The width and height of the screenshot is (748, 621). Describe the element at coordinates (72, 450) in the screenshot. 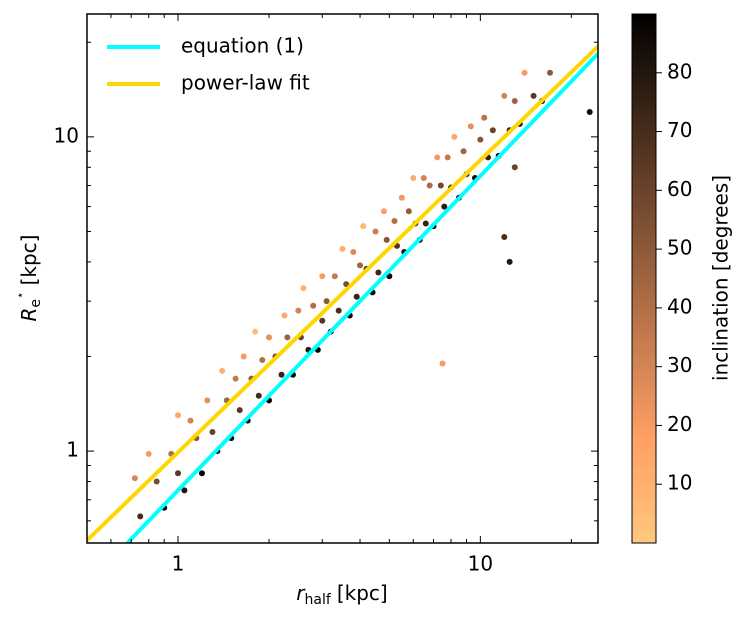

I see `y-tick-label: 1` at that location.